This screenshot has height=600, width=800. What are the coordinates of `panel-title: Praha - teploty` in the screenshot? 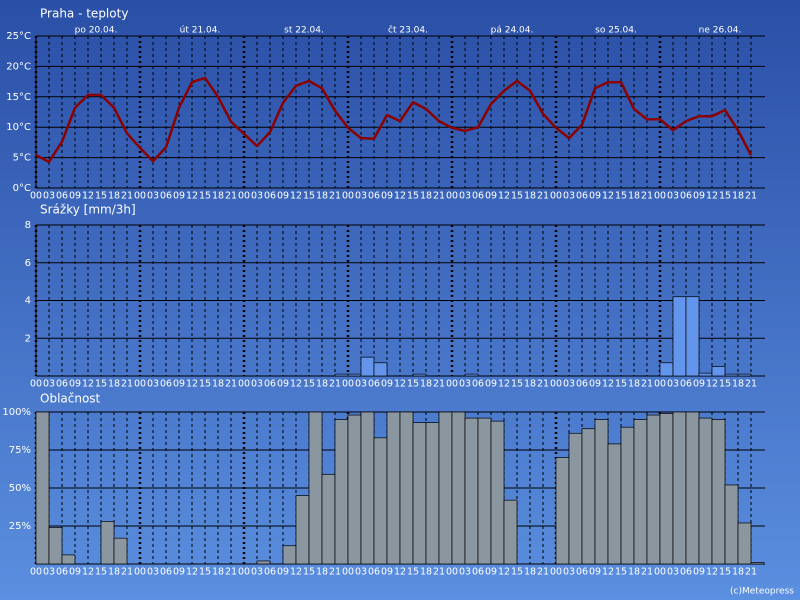 It's located at (84, 14).